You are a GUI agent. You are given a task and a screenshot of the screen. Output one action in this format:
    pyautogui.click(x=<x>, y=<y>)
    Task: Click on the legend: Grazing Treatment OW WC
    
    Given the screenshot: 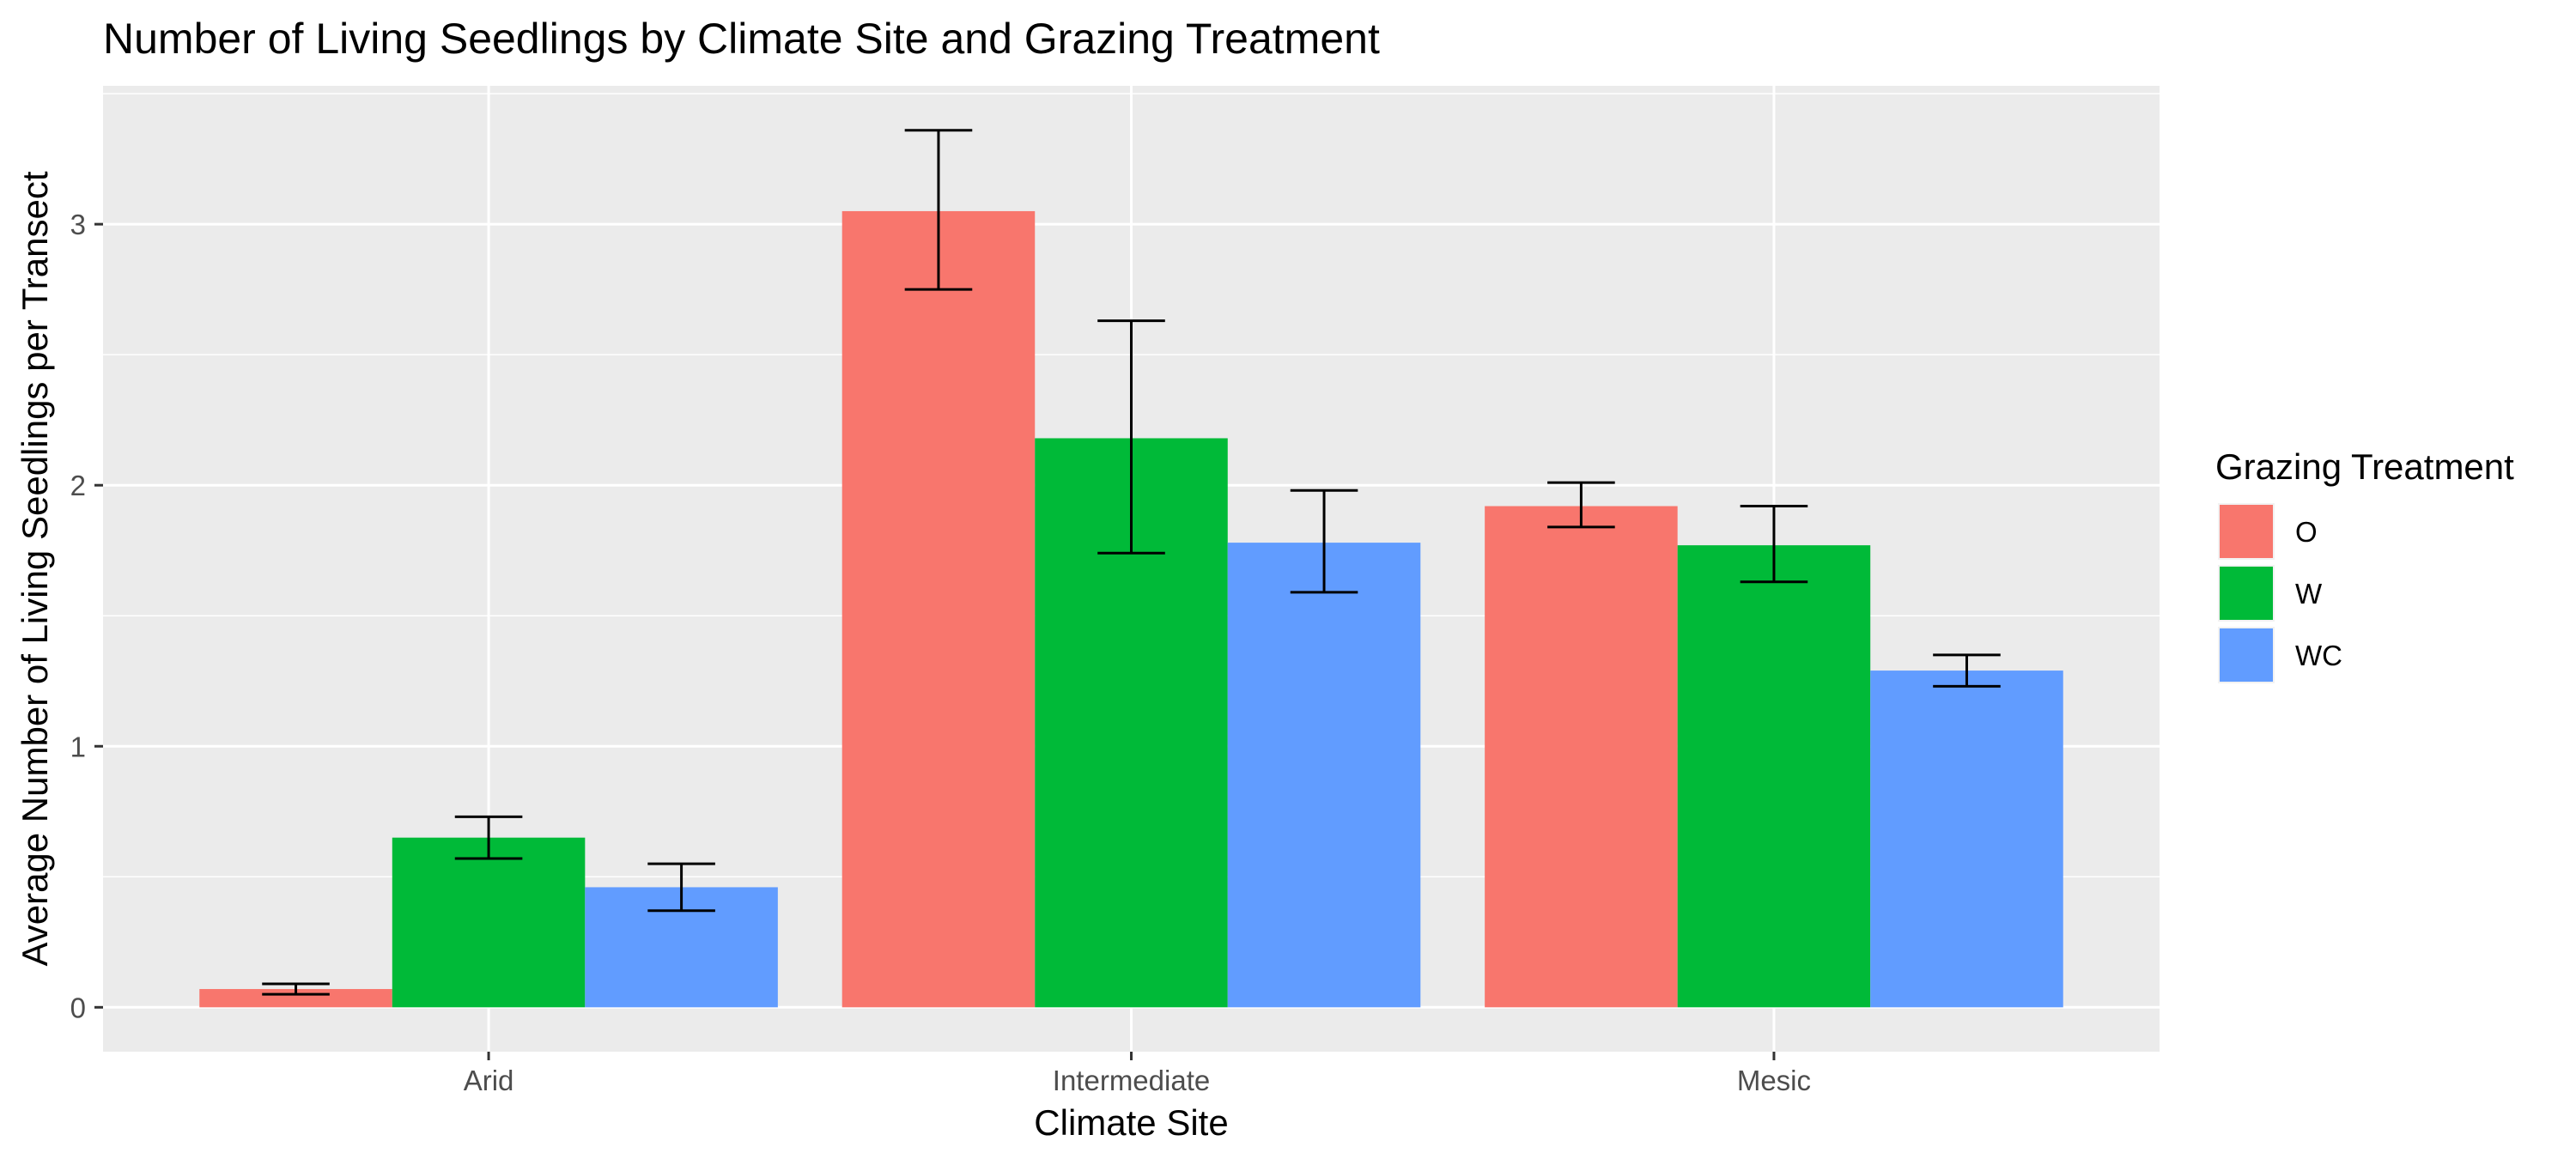 What is the action you would take?
    pyautogui.click(x=2364, y=564)
    